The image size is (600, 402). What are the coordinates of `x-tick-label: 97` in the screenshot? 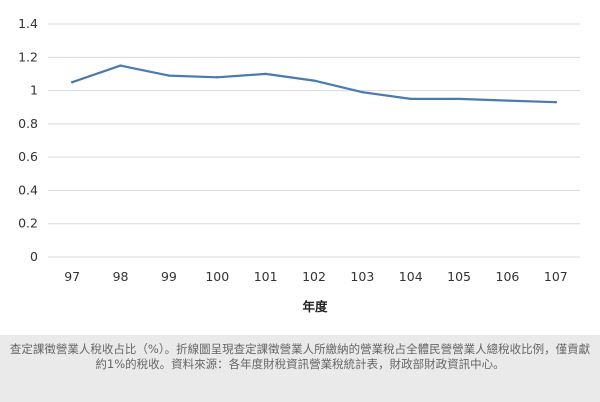 It's located at (72, 276).